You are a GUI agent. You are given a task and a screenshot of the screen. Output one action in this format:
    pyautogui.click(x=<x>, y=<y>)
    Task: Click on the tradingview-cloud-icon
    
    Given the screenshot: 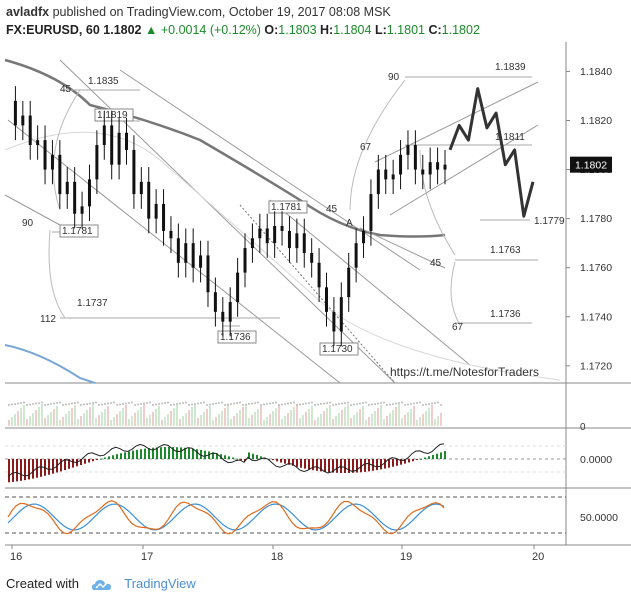 What is the action you would take?
    pyautogui.click(x=101, y=584)
    